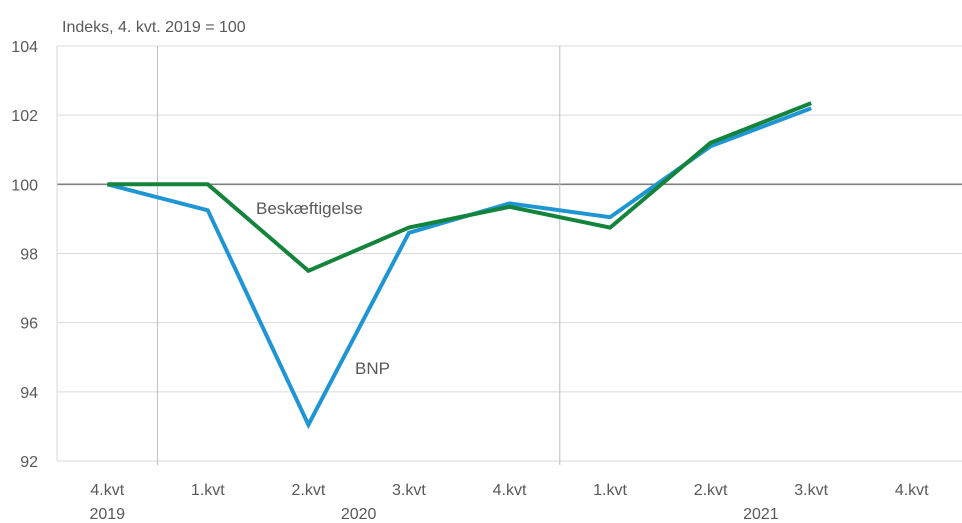  What do you see at coordinates (29, 393) in the screenshot?
I see `y-tick-label: 94` at bounding box center [29, 393].